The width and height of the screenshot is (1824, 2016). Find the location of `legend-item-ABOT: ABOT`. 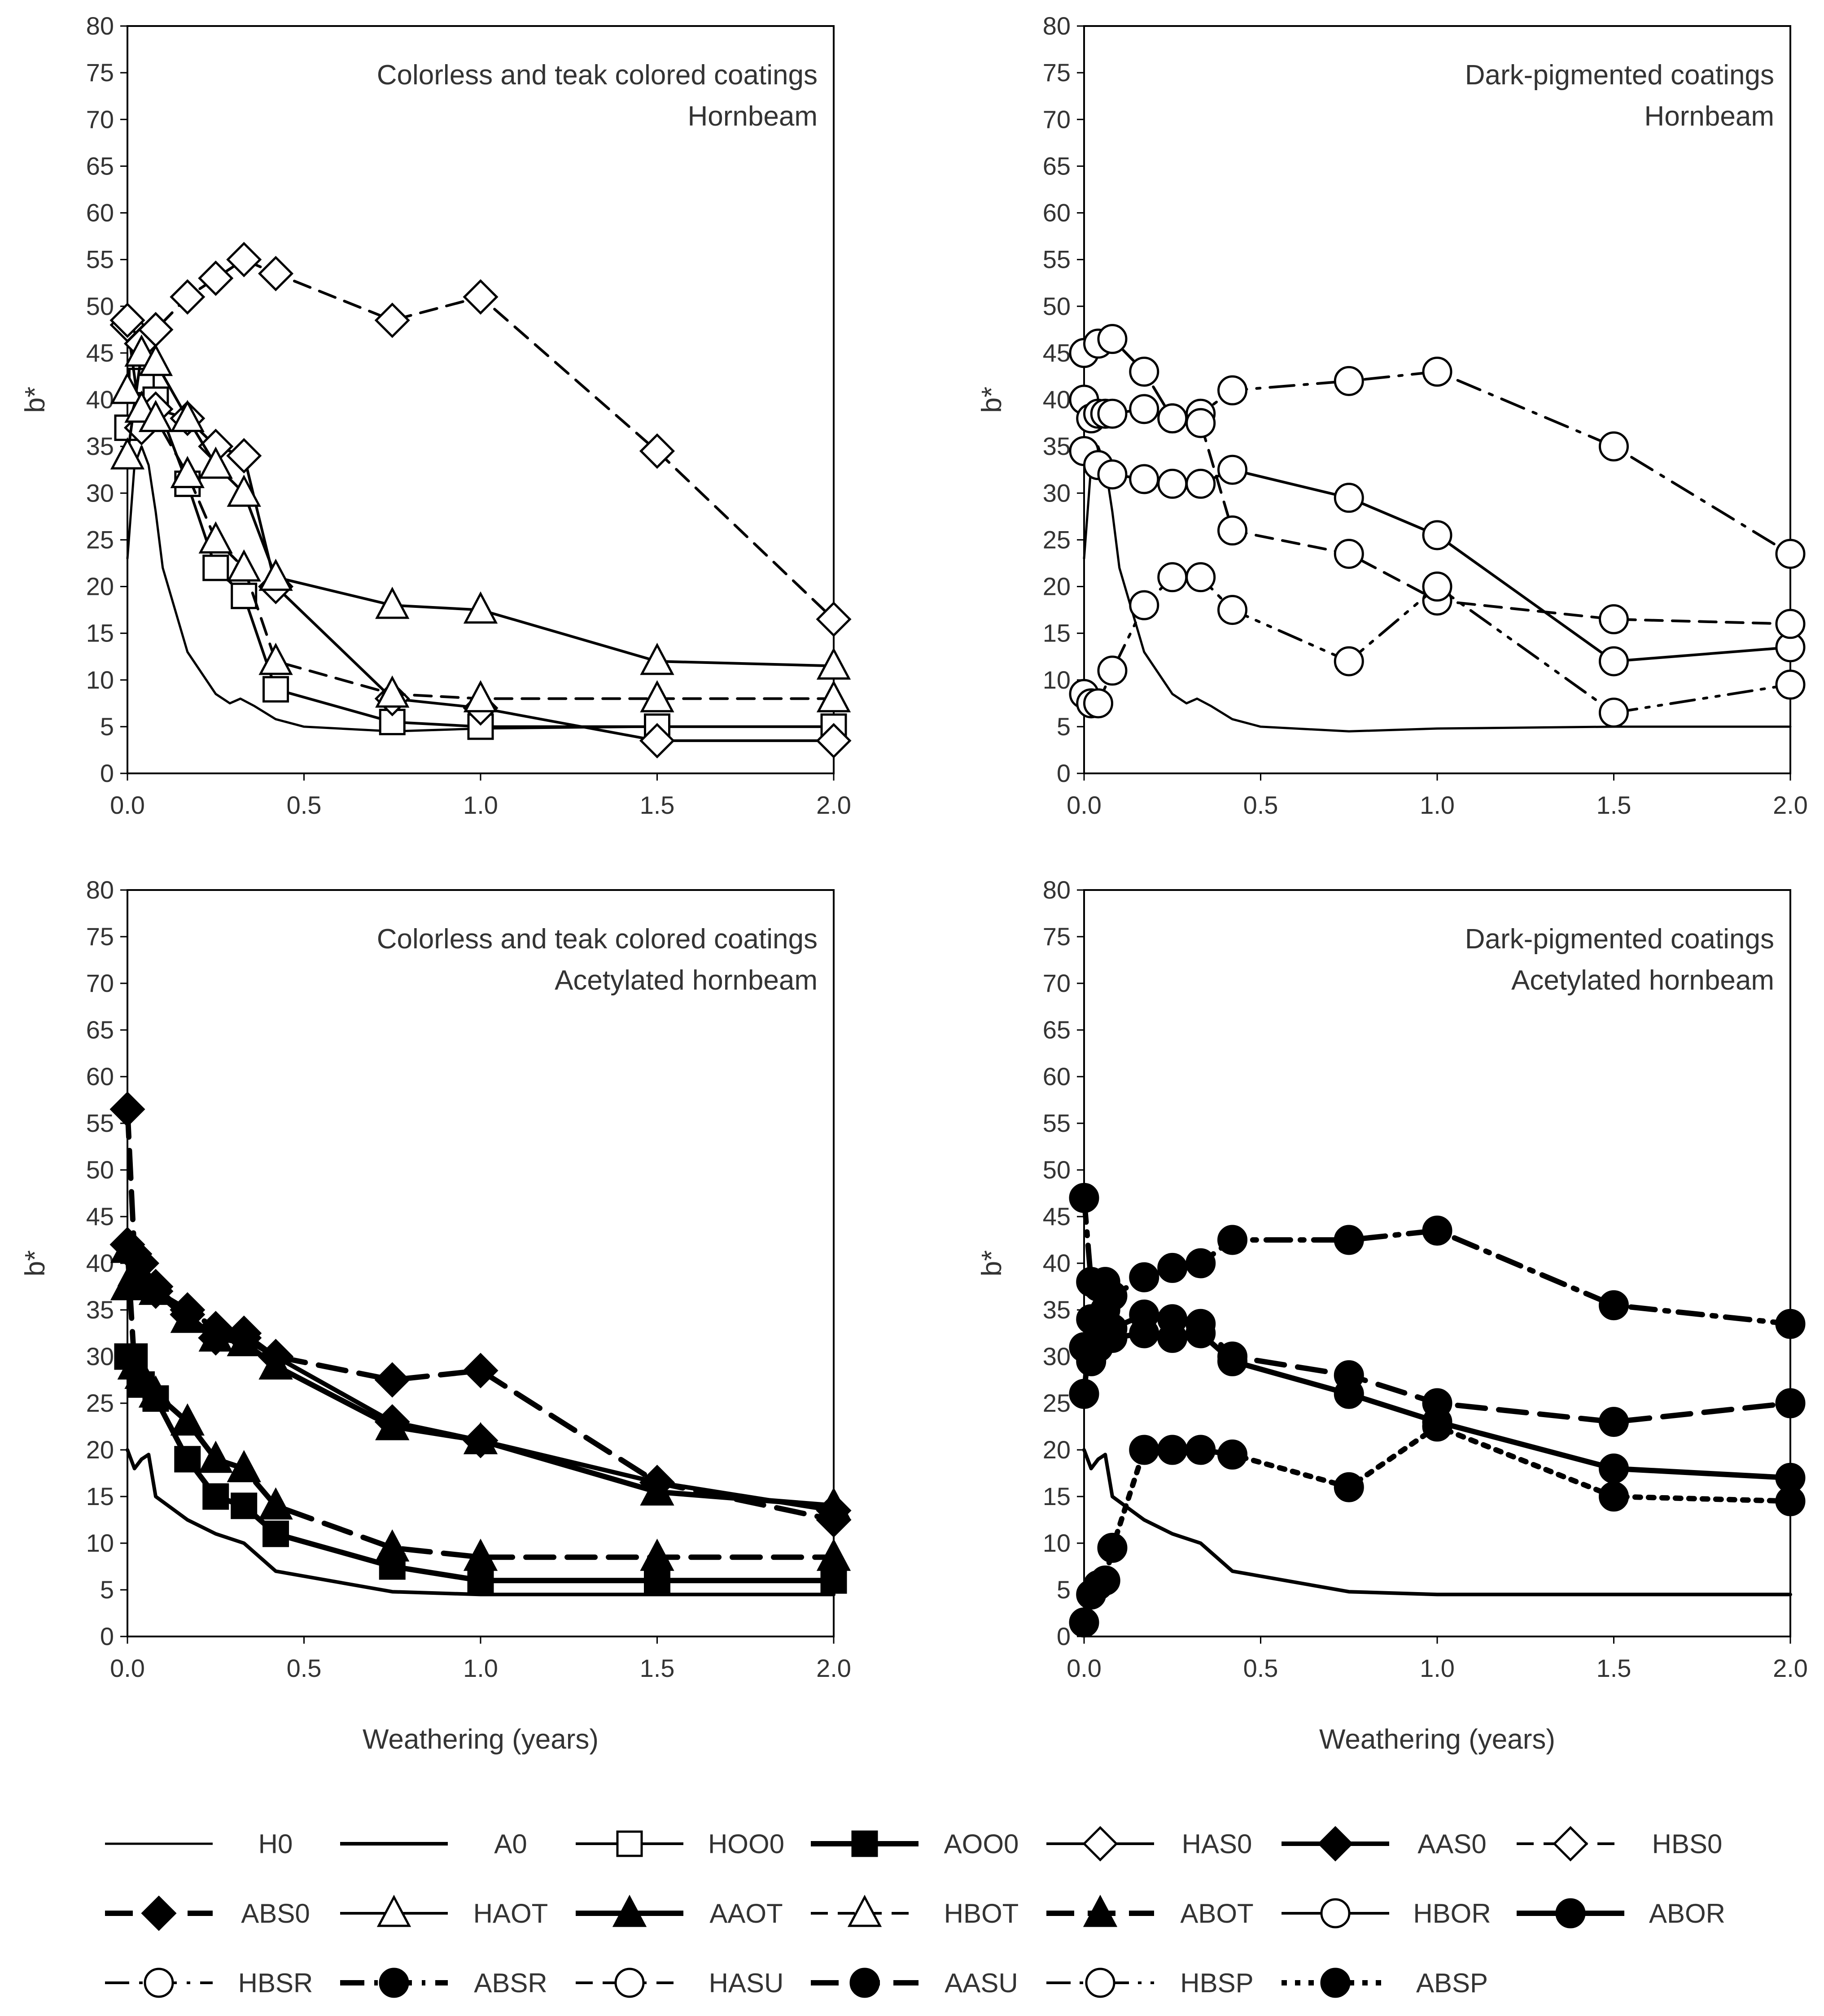

legend-item-ABOT: ABOT is located at coordinates (1150, 1911).